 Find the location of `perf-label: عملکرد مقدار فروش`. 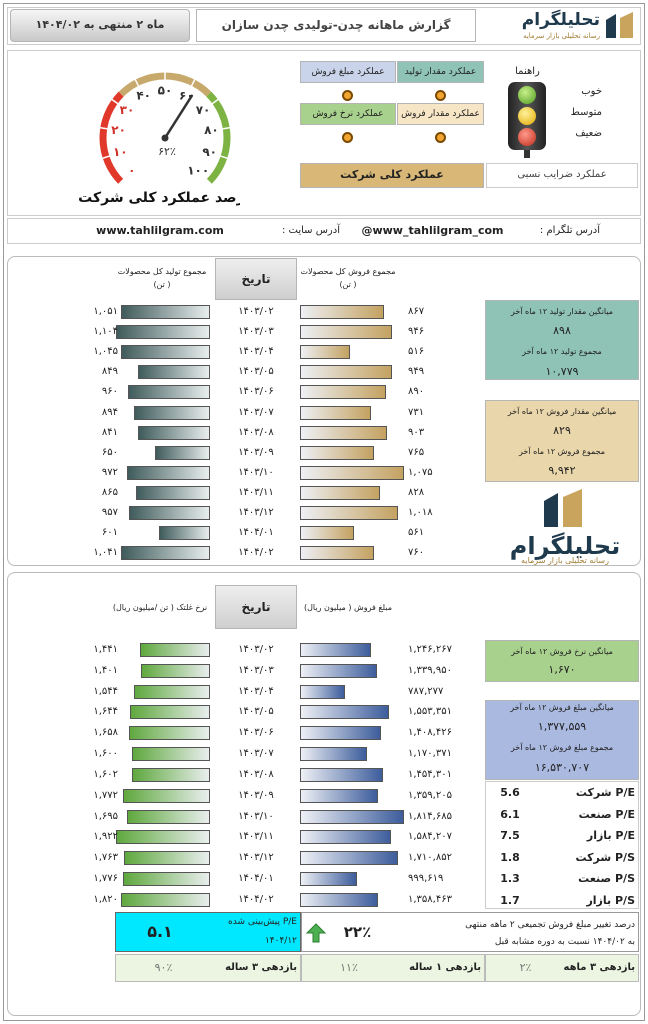

perf-label: عملکرد مقدار فروش is located at coordinates (440, 114).